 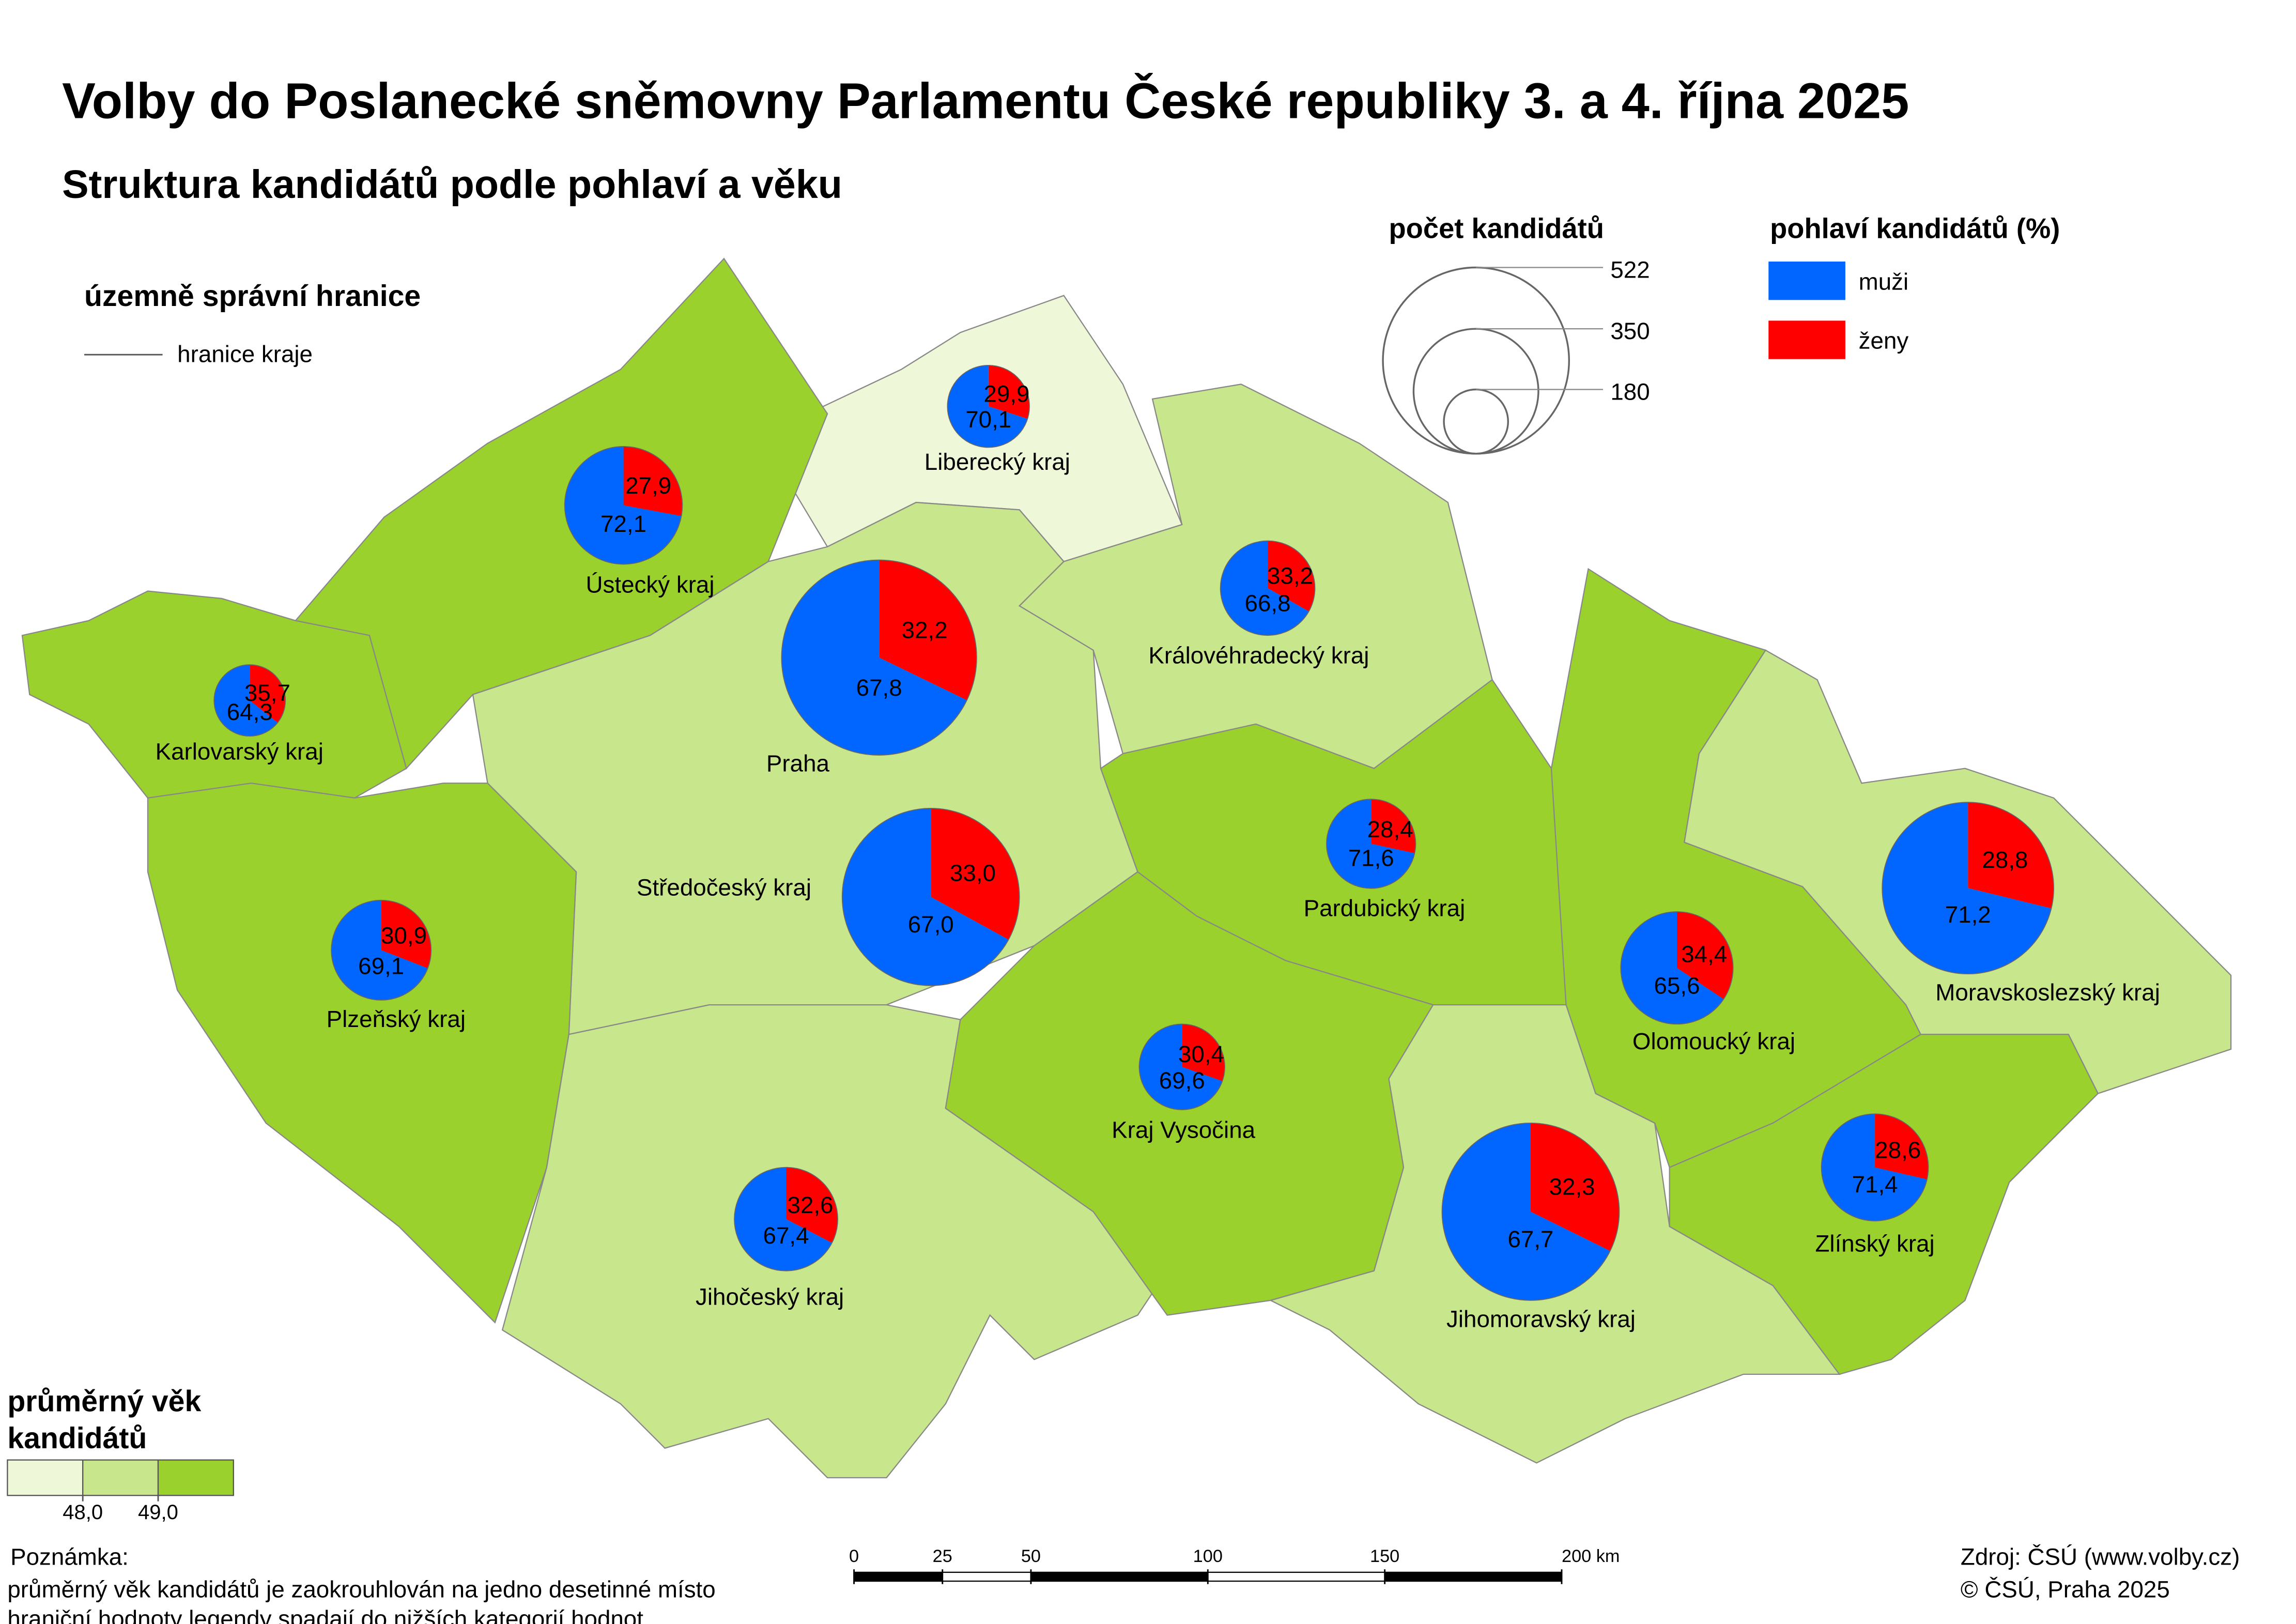 I want to click on women-label: 29,9, so click(x=1006, y=394).